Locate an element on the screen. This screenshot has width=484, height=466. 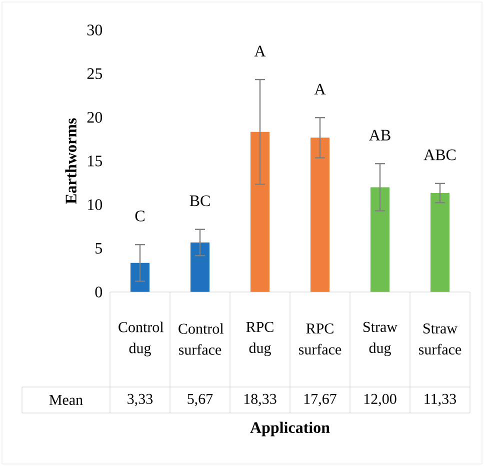
x-tick-label: Control dug is located at coordinates (141, 339).